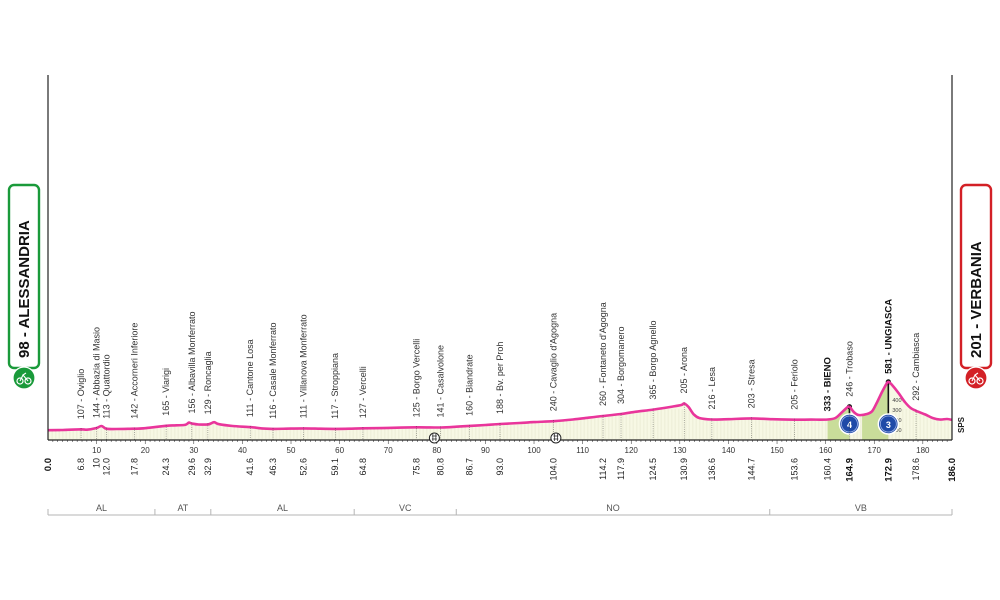 The image size is (1000, 600). I want to click on km-distance-label: 124.5, so click(653, 469).